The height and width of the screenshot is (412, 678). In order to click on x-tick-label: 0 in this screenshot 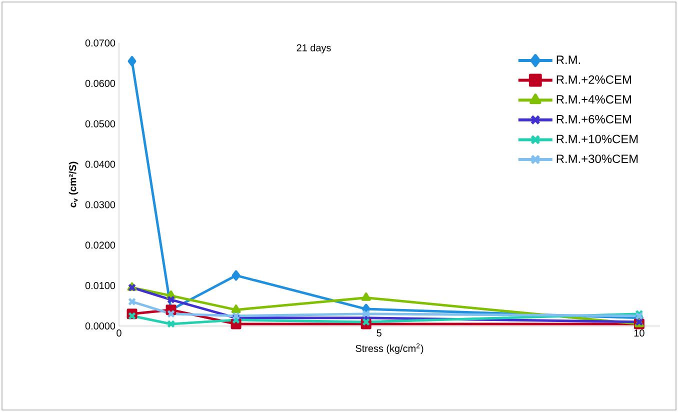, I will do `click(119, 333)`.